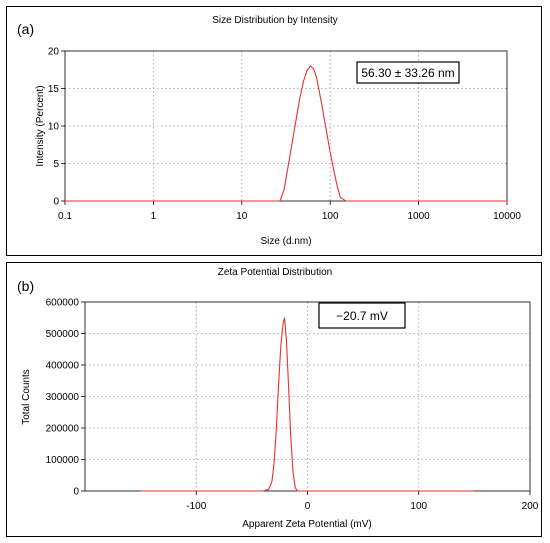 This screenshot has height=543, width=550. Describe the element at coordinates (242, 216) in the screenshot. I see `x-tick-label-a: 10` at that location.